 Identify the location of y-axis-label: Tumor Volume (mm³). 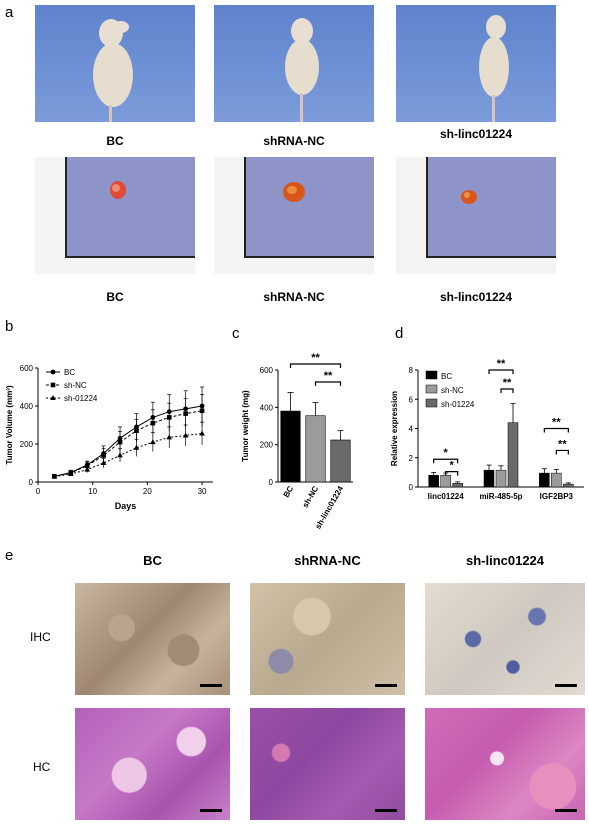
(9, 425).